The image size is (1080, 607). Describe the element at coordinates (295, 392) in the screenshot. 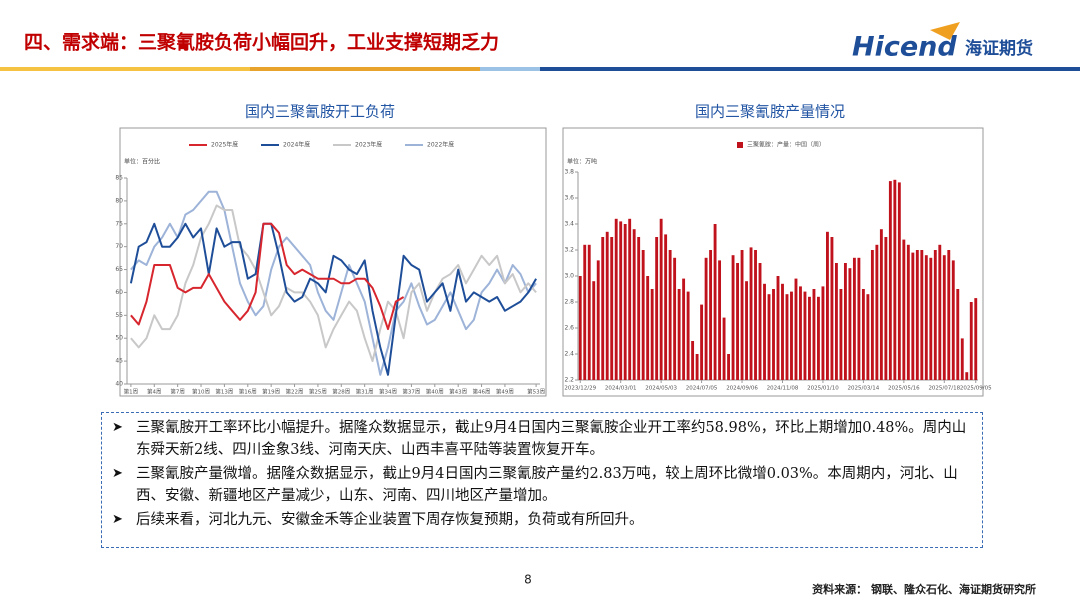

I see `x-tick-label: 第22周` at that location.